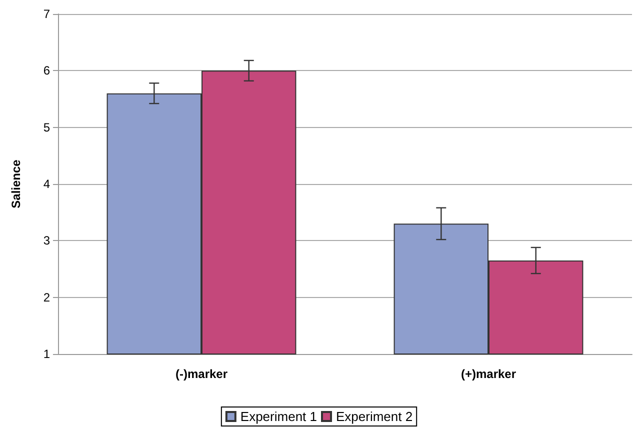 The width and height of the screenshot is (638, 436). What do you see at coordinates (374, 416) in the screenshot?
I see `legend-label: Experiment 2` at bounding box center [374, 416].